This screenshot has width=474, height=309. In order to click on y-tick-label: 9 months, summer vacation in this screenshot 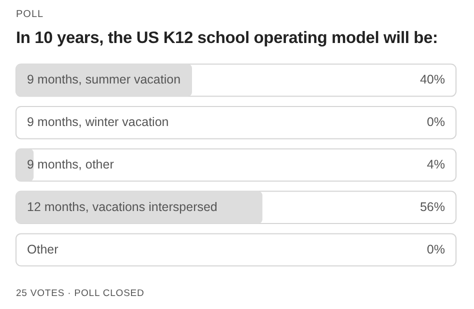, I will do `click(104, 79)`.